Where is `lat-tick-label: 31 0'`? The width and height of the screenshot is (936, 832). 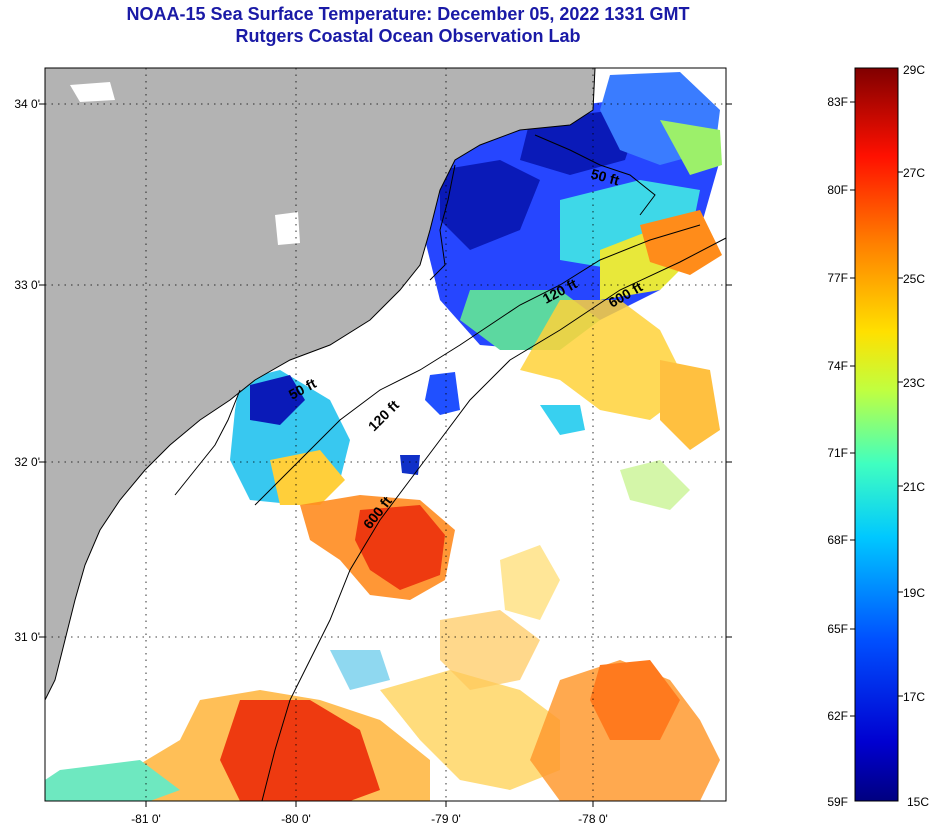
lat-tick-label: 31 0' is located at coordinates (27, 637).